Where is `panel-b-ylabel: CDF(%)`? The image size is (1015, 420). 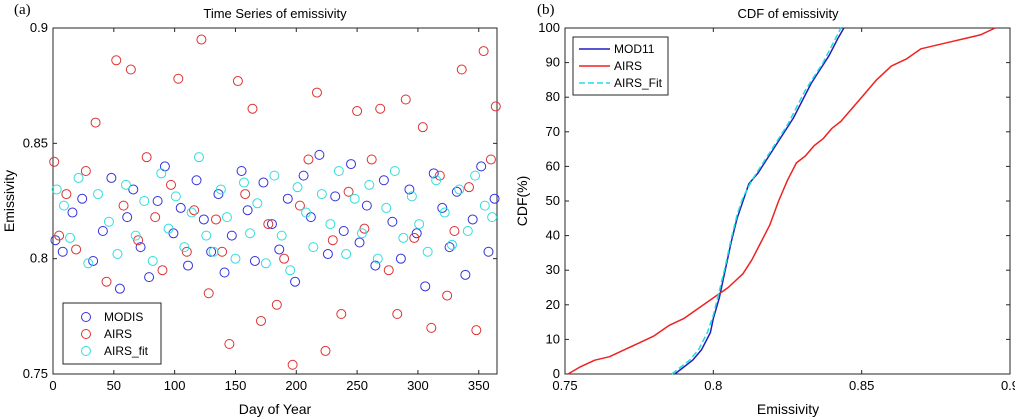 panel-b-ylabel: CDF(%) is located at coordinates (522, 201).